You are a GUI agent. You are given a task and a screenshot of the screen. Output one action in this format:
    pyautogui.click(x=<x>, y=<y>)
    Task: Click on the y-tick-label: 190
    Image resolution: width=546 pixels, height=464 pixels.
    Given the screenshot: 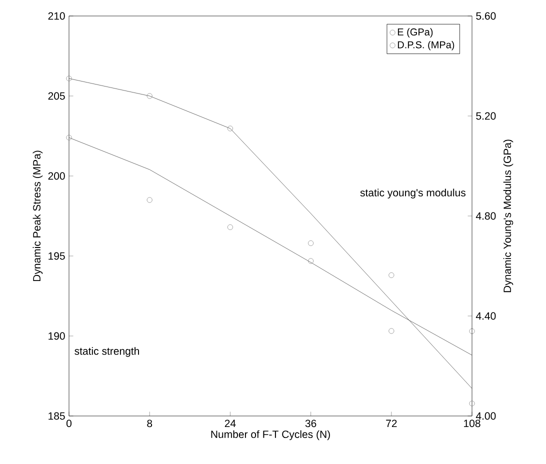 What is the action you would take?
    pyautogui.click(x=56, y=336)
    